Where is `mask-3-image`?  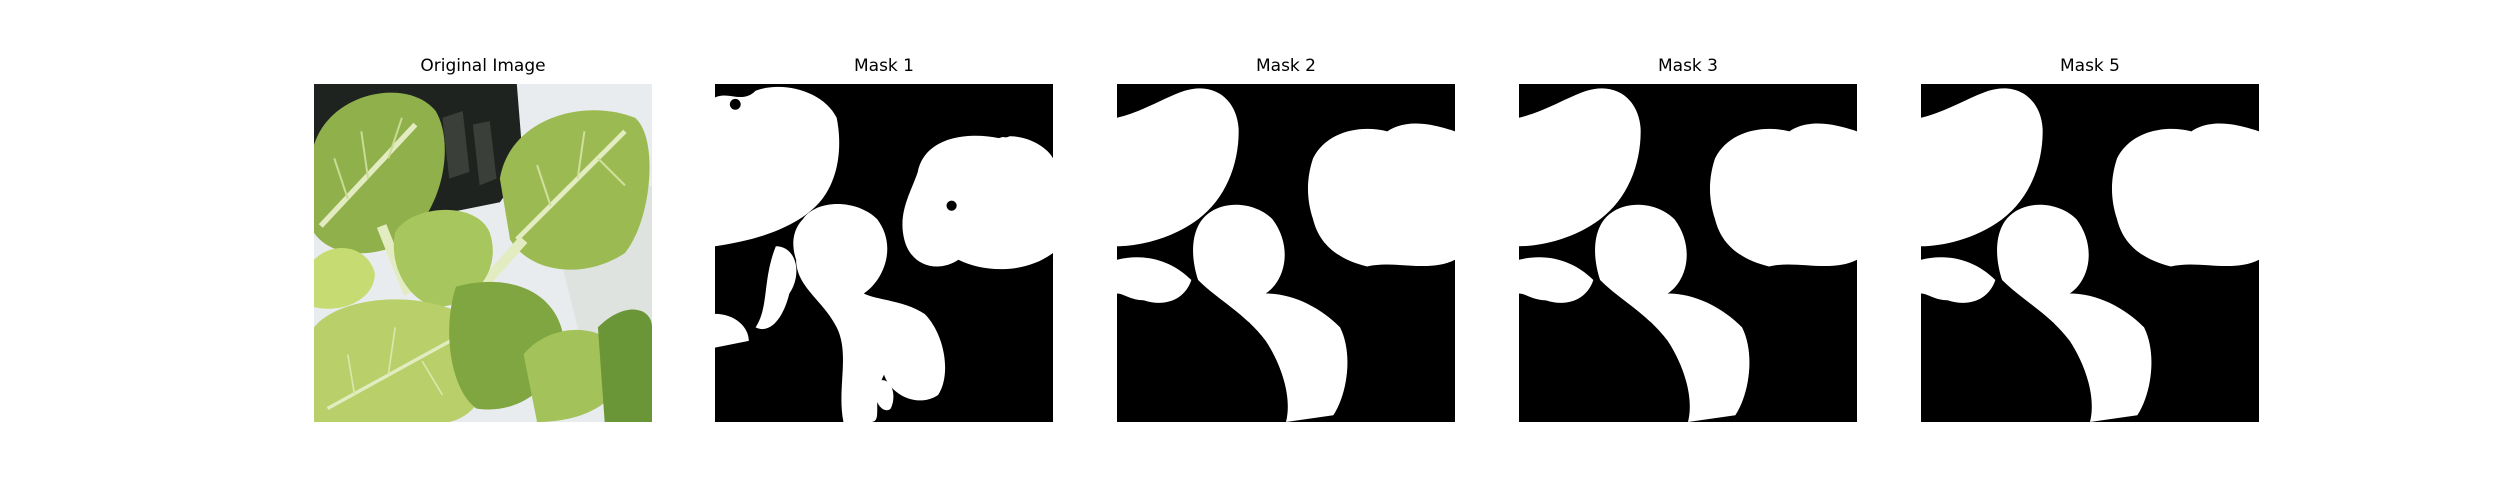
mask-3-image is located at coordinates (1688, 253).